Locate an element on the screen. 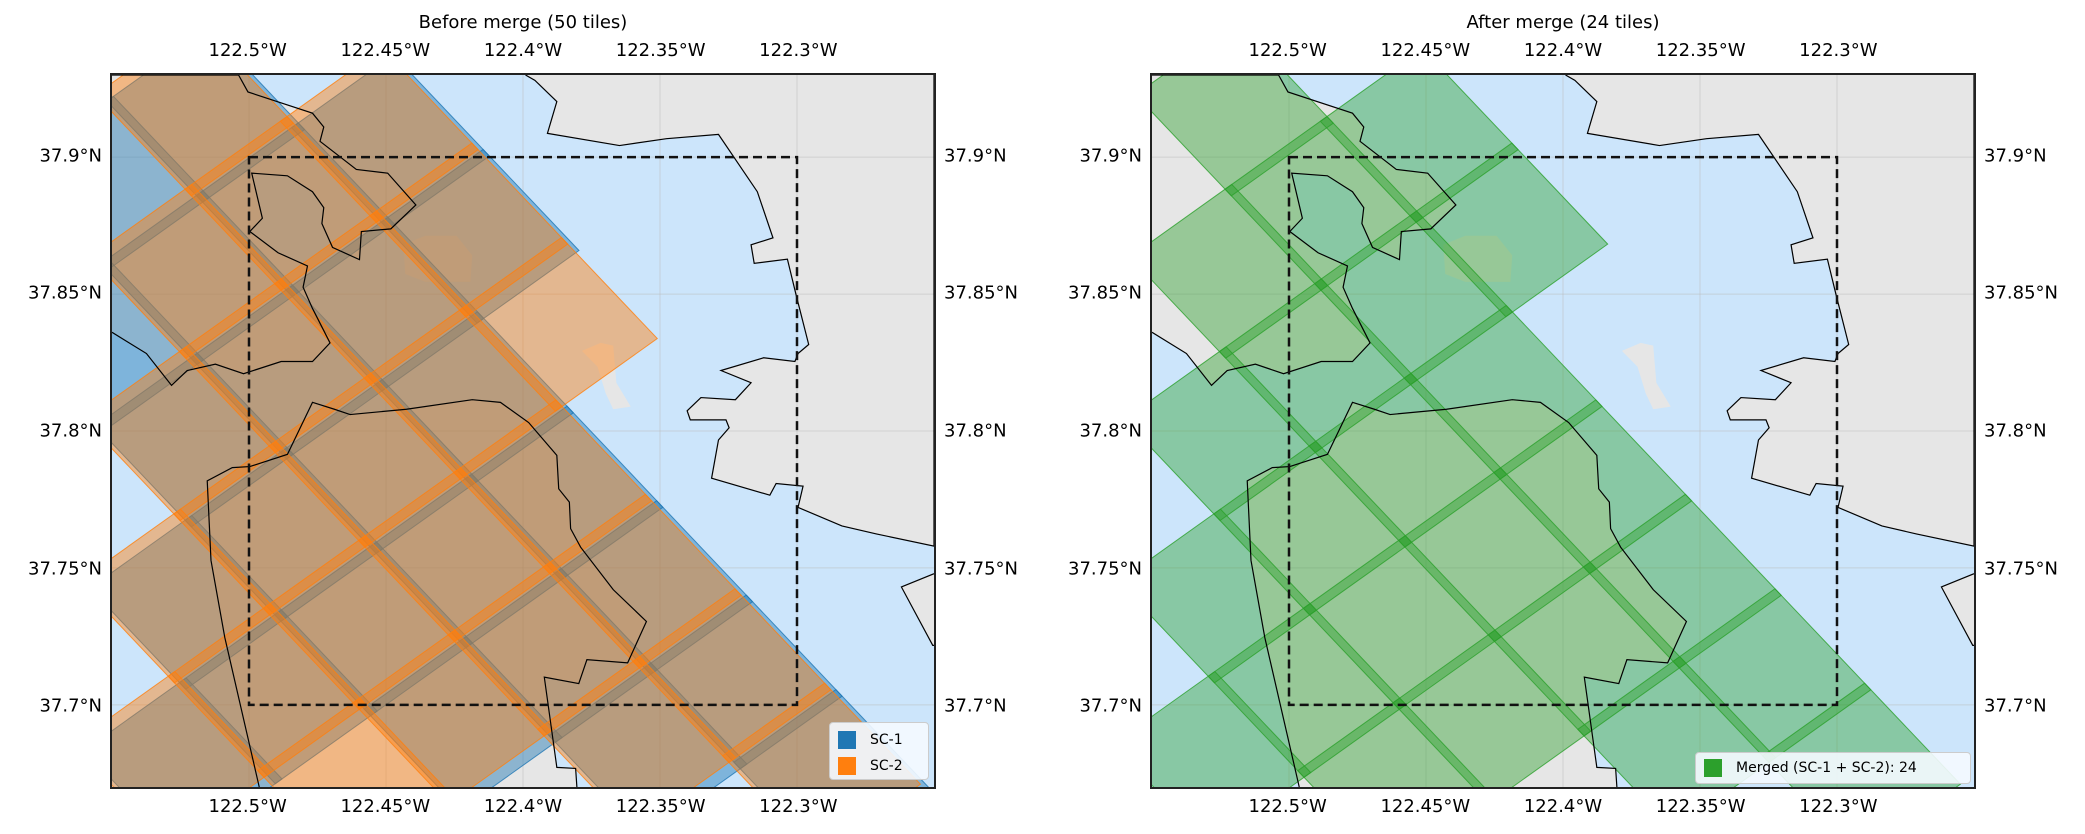  legend-item-sc2: SC-2 is located at coordinates (879, 766).